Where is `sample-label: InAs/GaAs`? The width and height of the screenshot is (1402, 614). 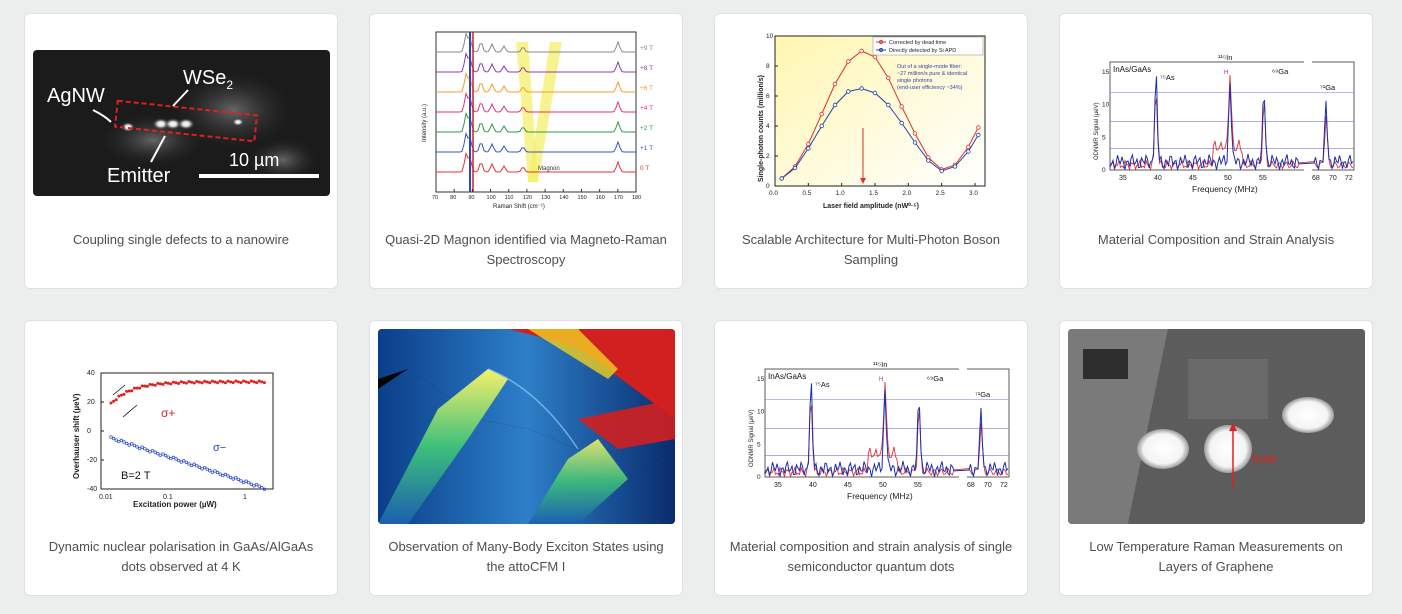
sample-label: InAs/GaAs is located at coordinates (787, 376).